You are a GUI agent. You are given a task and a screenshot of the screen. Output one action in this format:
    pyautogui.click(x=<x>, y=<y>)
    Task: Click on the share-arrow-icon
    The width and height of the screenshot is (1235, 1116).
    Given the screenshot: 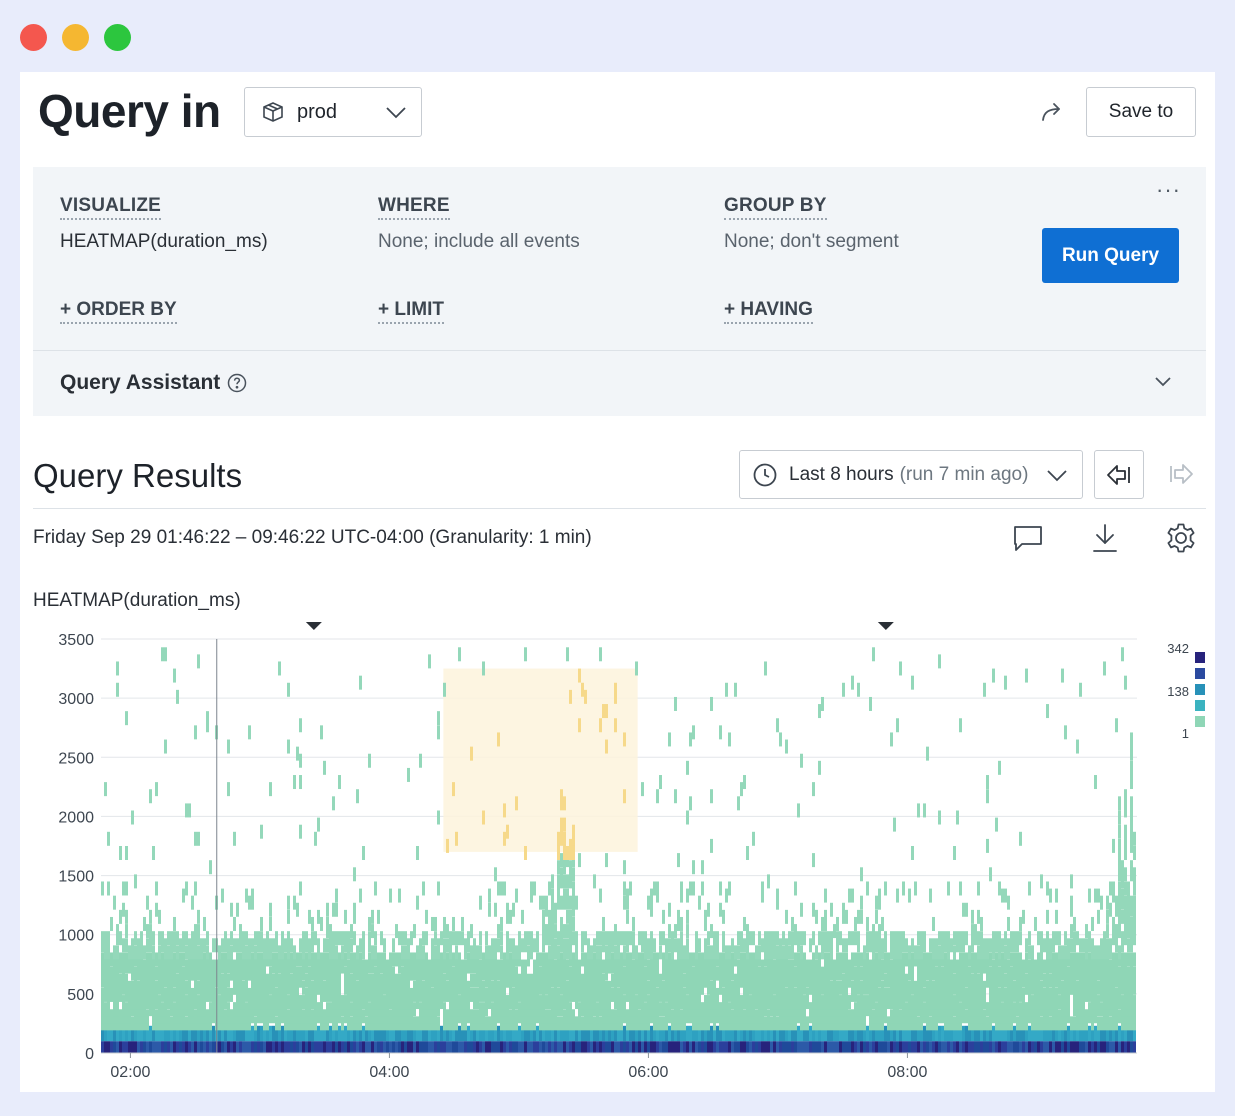 What is the action you would take?
    pyautogui.click(x=1052, y=112)
    